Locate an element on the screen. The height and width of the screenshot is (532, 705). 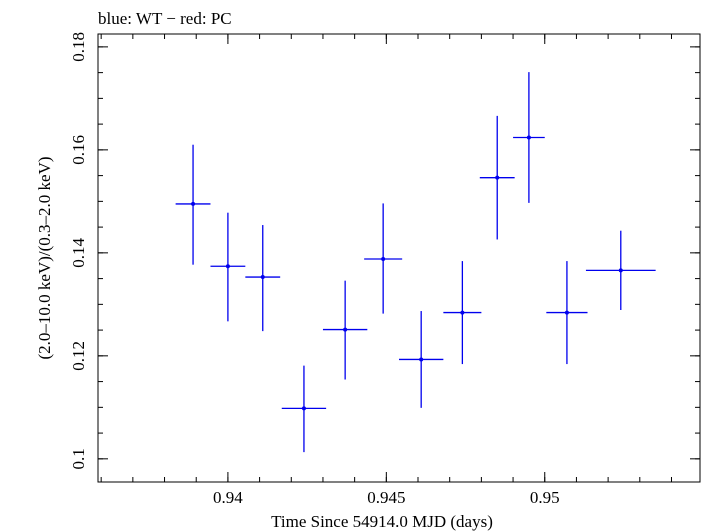
x-tick-label: 0.945 is located at coordinates (386, 497).